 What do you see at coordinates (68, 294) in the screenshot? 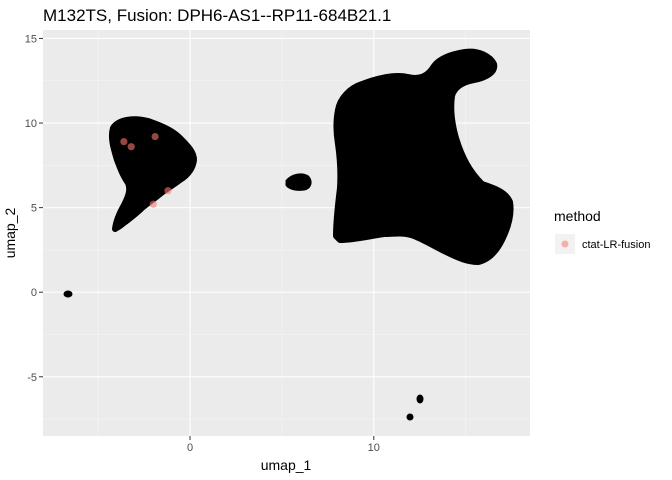
I see `cluster-bottom-left` at bounding box center [68, 294].